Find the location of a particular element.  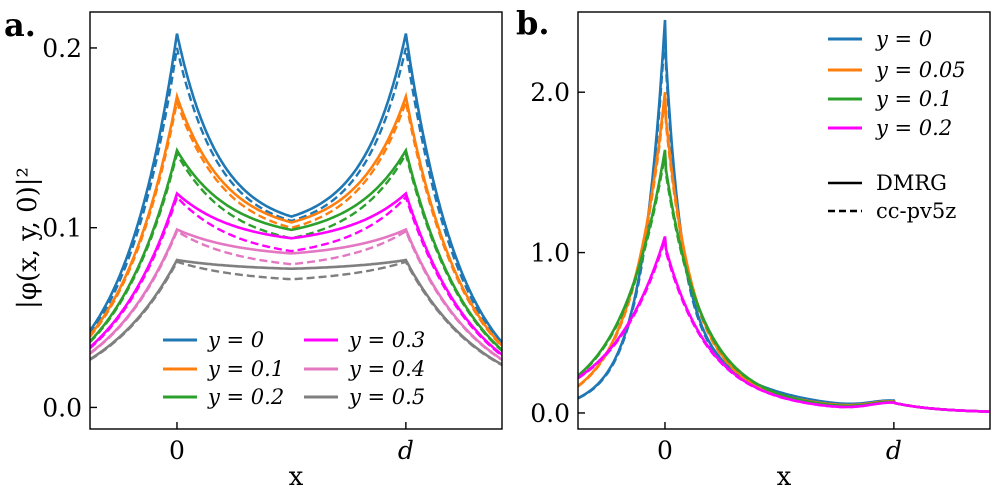

series-line-a-4-dashed is located at coordinates (296, 295).